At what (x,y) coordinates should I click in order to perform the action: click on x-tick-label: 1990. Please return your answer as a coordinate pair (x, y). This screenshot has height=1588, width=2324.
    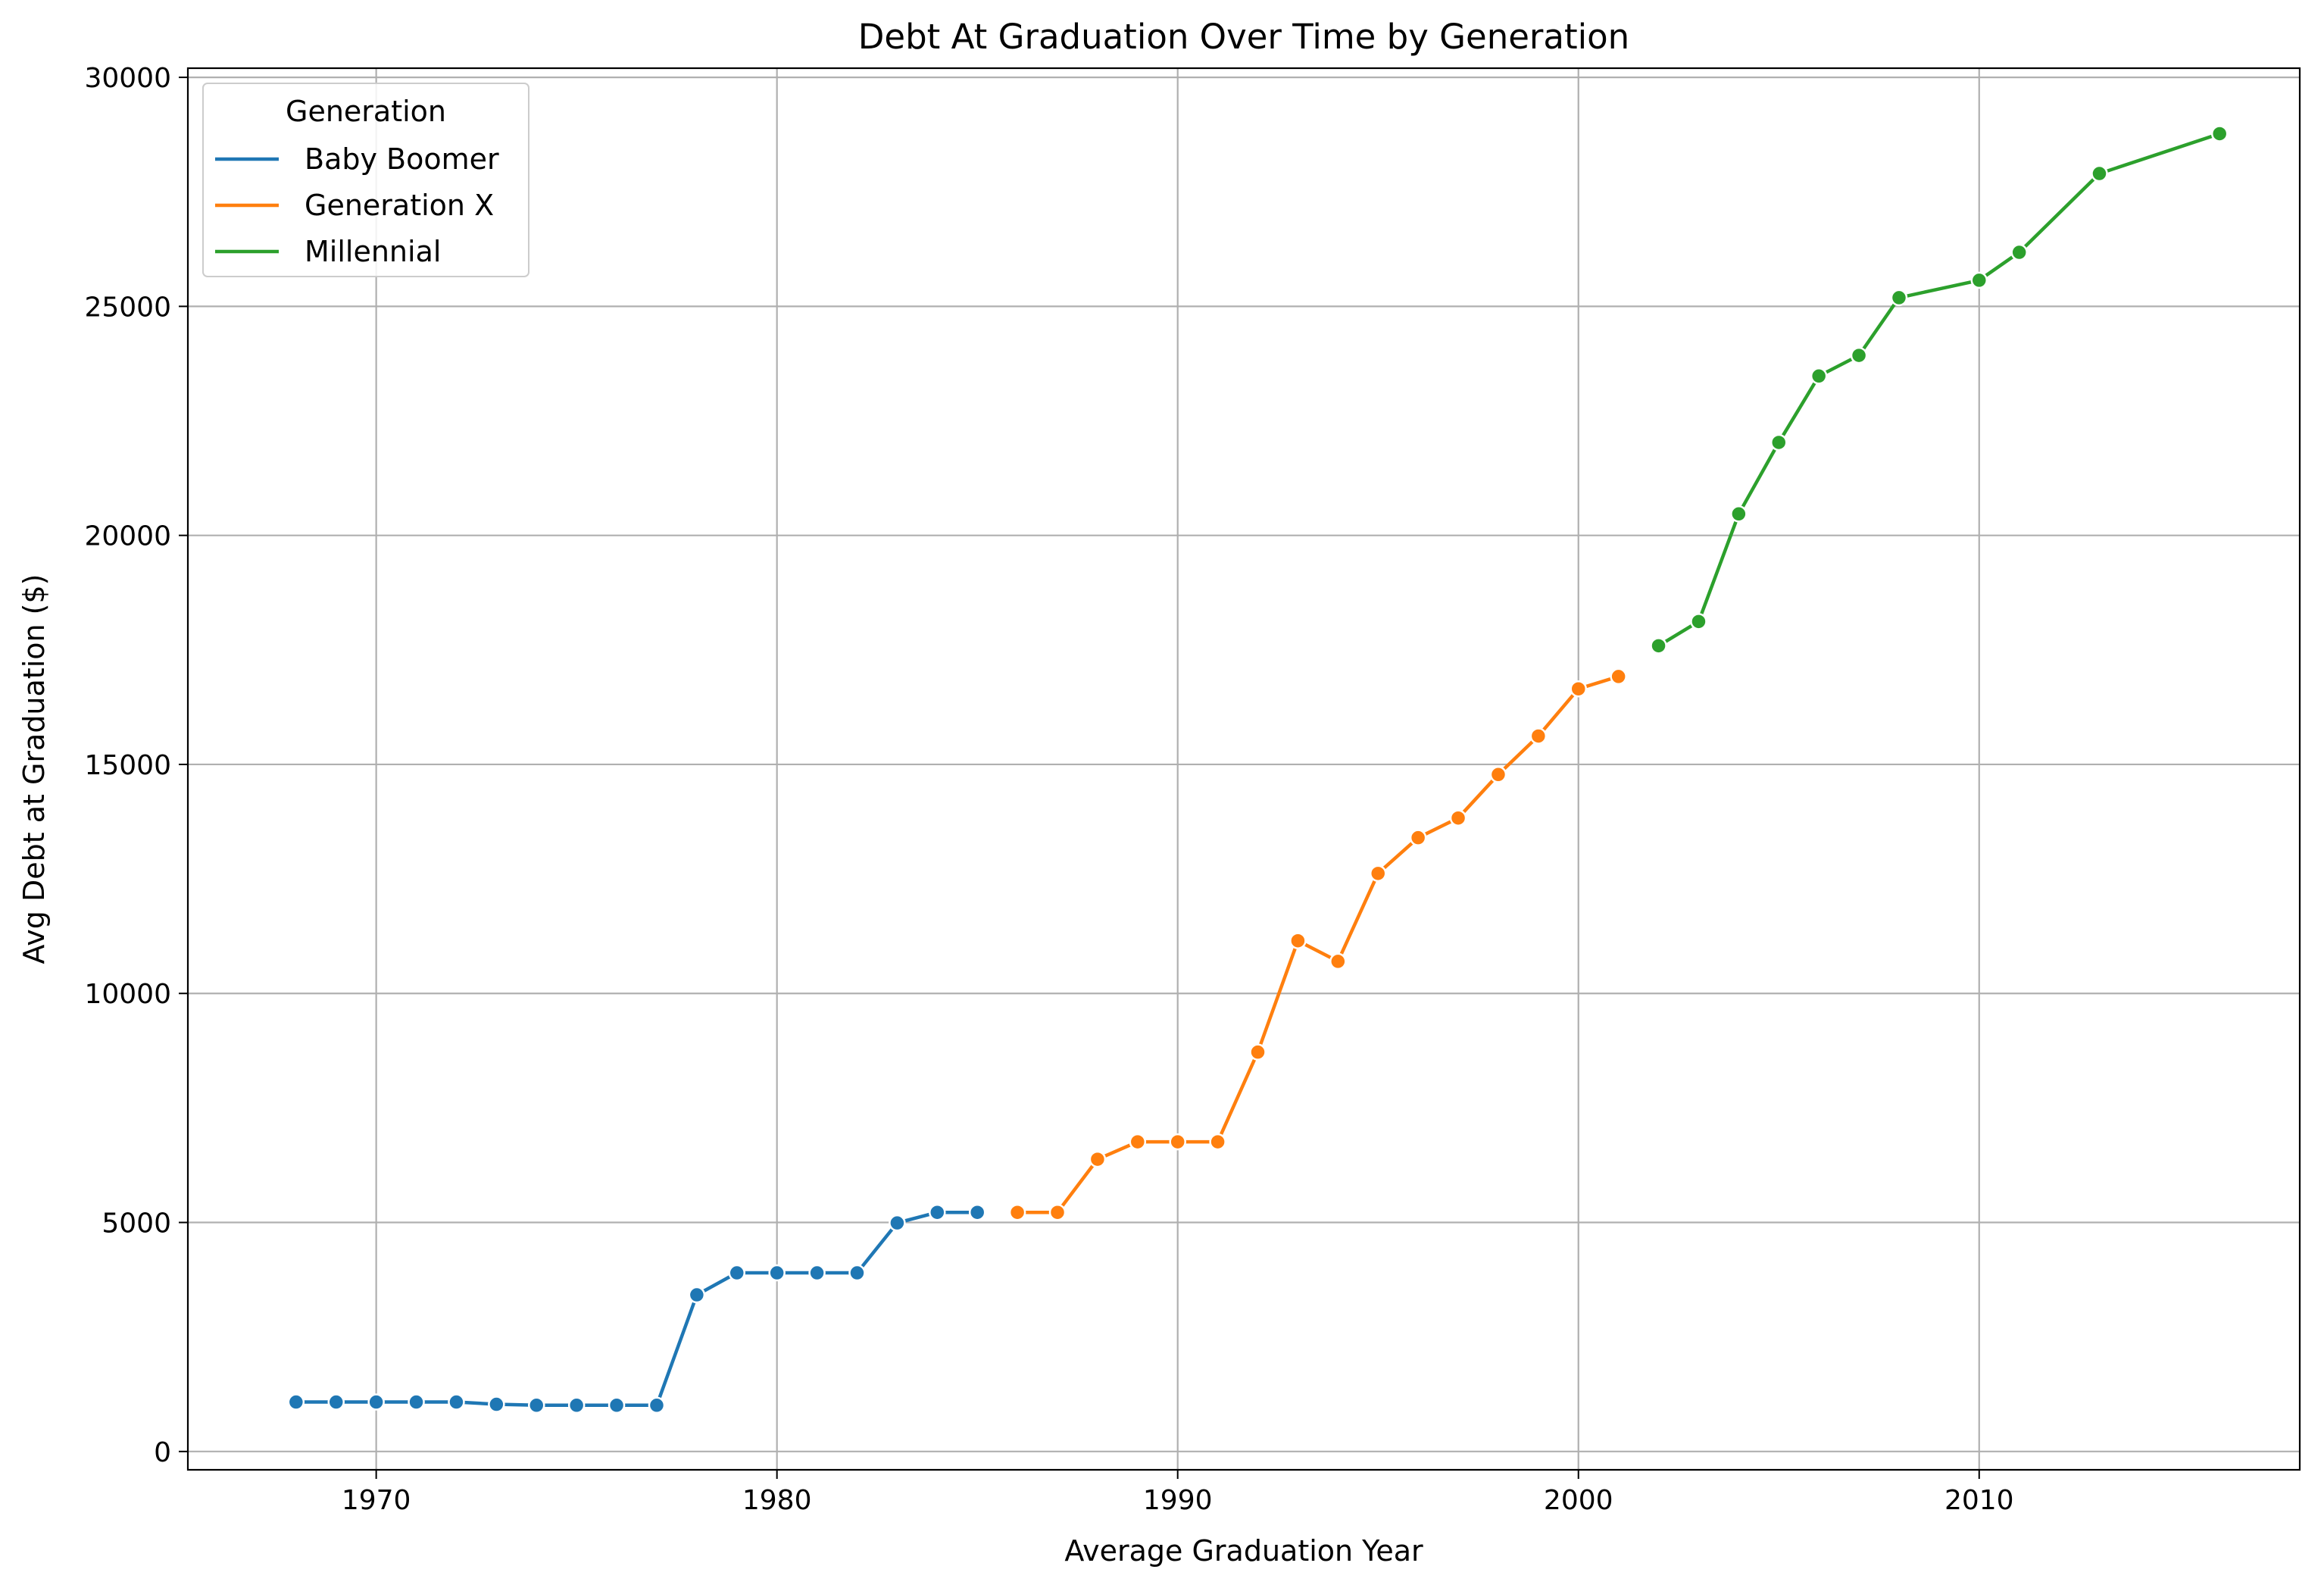
    Looking at the image, I should click on (1178, 1500).